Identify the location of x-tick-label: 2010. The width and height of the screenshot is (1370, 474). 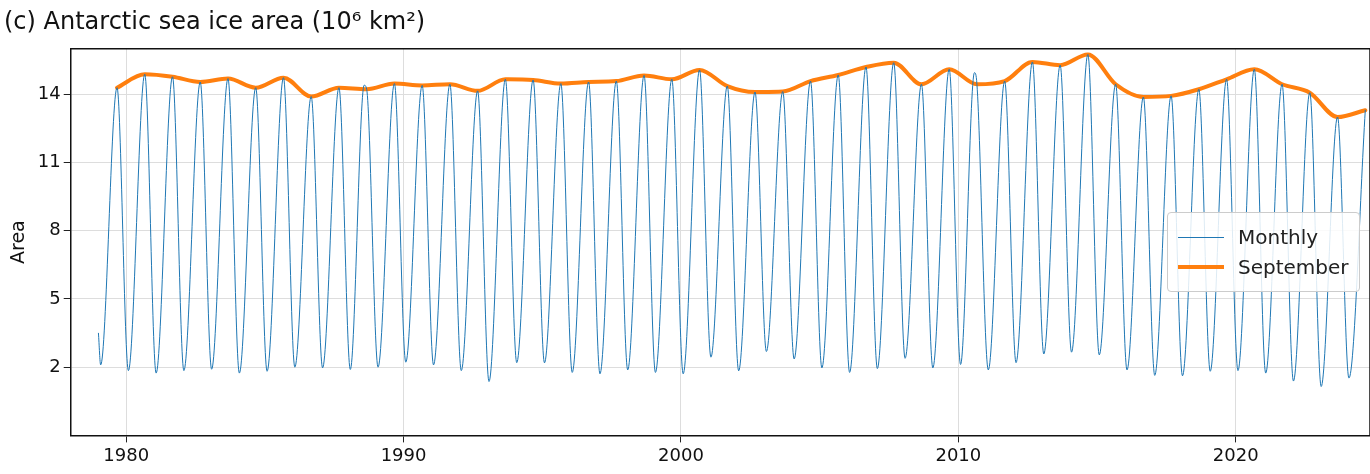
(958, 454).